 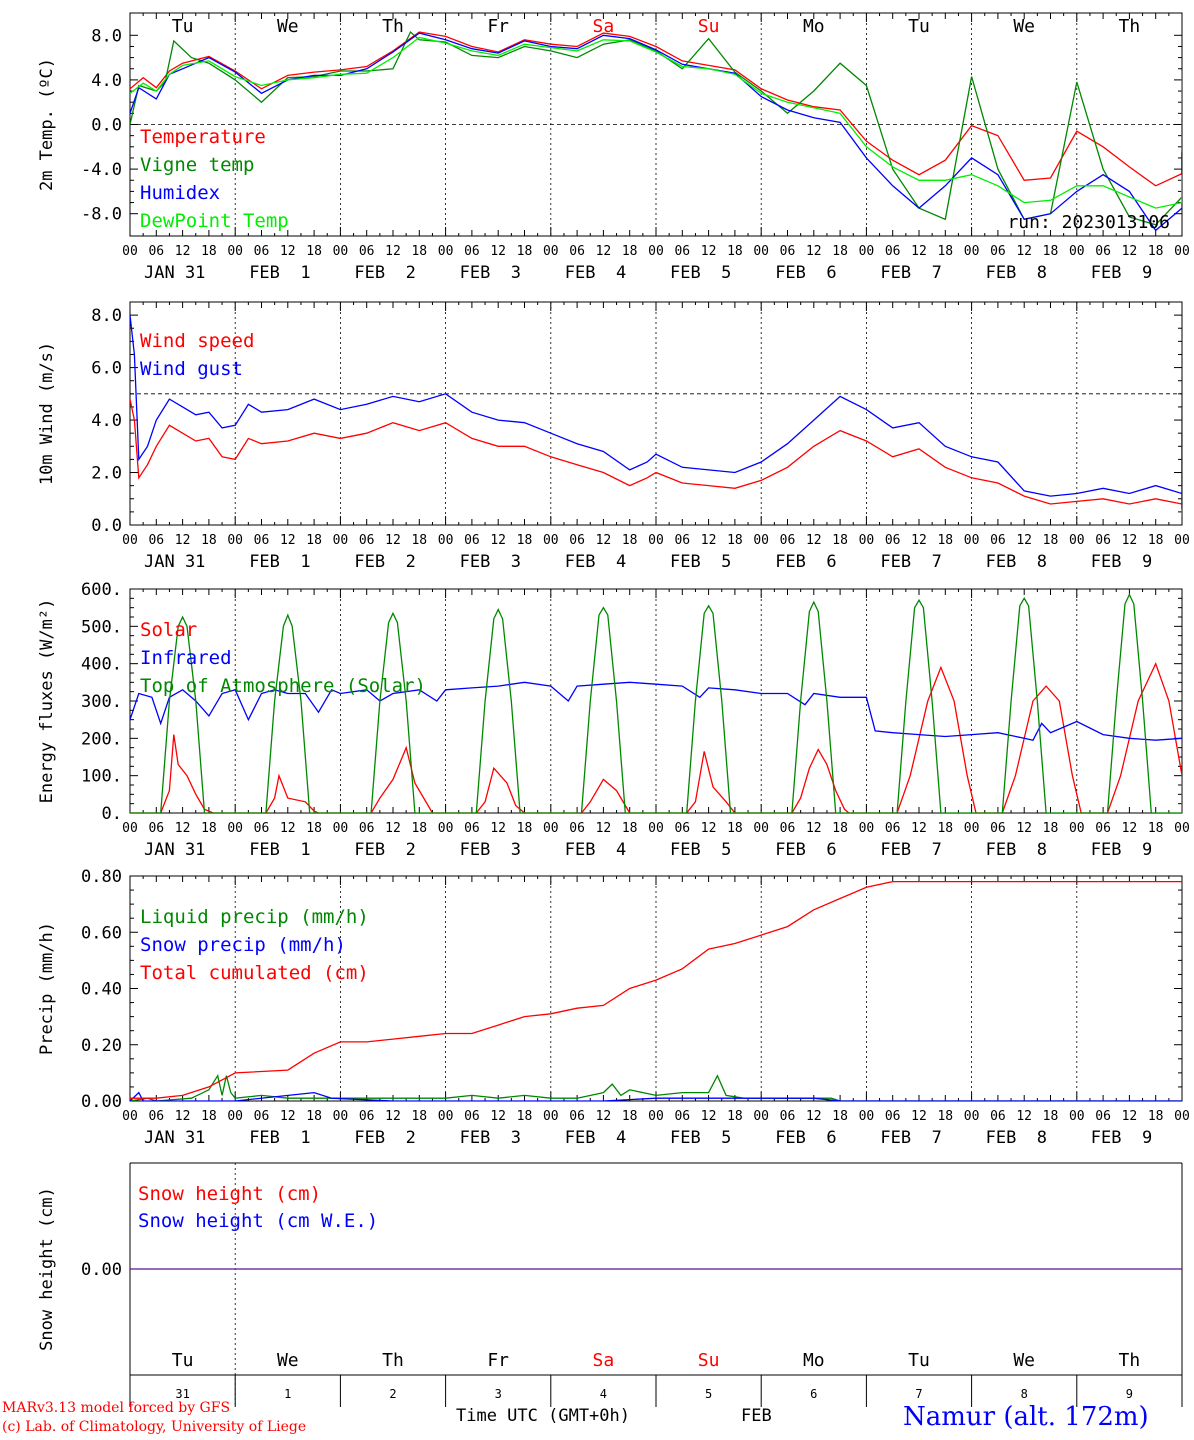 What do you see at coordinates (191, 369) in the screenshot?
I see `legend-entry: Wind gust` at bounding box center [191, 369].